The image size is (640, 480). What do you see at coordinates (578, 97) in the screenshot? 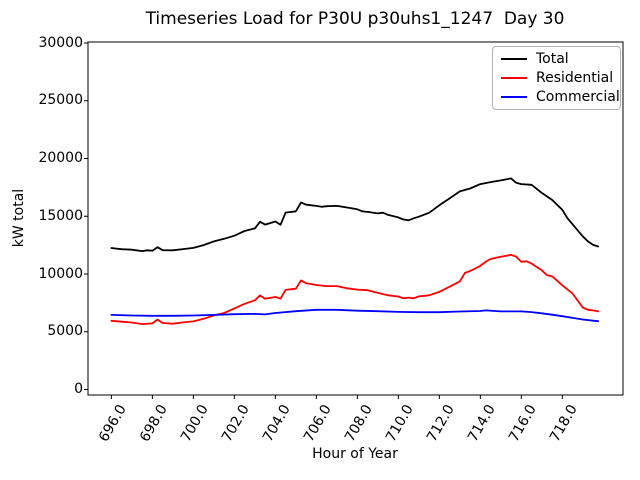
I see `legend-label-commercial: Commercial` at bounding box center [578, 97].